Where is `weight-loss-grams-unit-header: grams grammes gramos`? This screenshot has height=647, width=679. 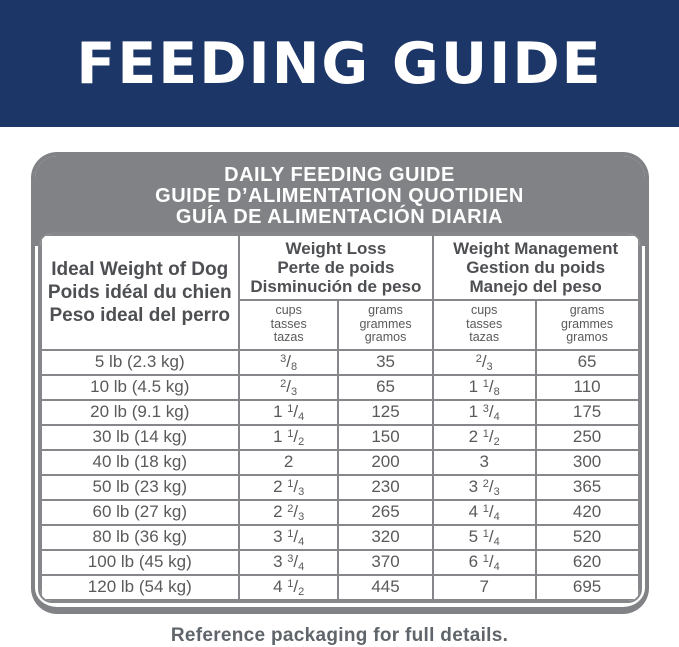 weight-loss-grams-unit-header: grams grammes gramos is located at coordinates (385, 325).